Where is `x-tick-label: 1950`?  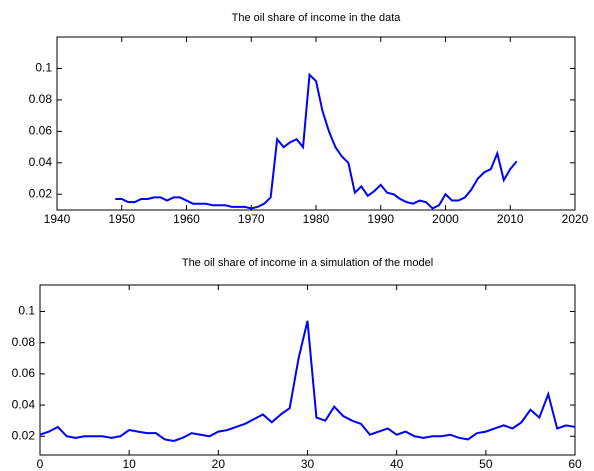 x-tick-label: 1950 is located at coordinates (121, 219).